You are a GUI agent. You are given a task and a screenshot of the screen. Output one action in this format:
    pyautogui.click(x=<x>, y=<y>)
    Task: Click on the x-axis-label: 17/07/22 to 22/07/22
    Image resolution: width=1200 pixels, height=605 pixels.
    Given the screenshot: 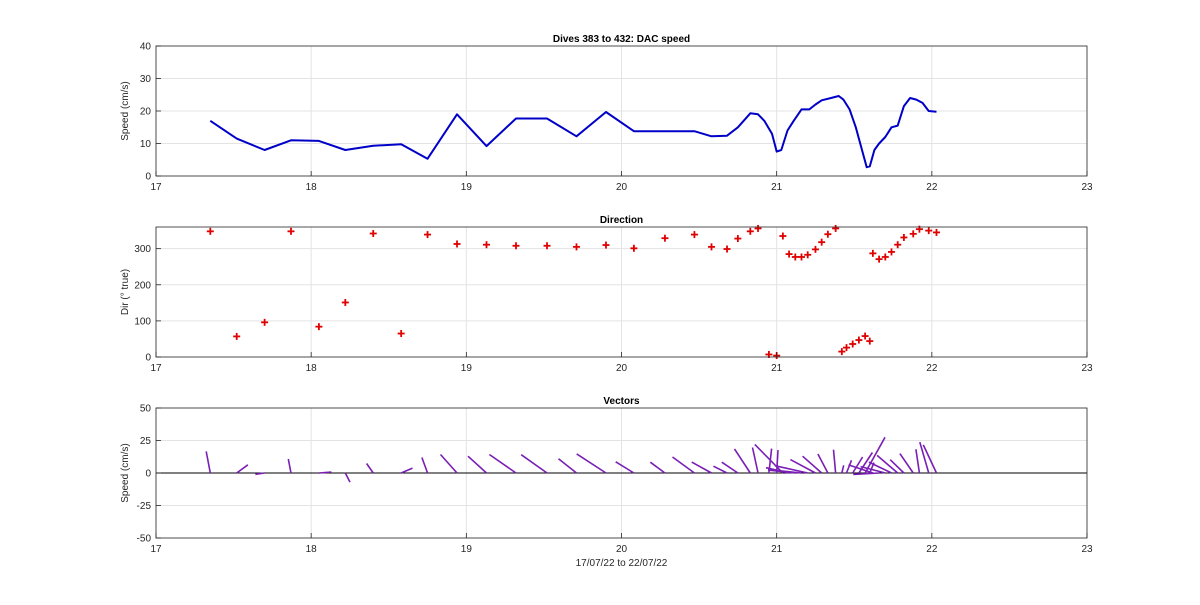 What is the action you would take?
    pyautogui.click(x=622, y=563)
    